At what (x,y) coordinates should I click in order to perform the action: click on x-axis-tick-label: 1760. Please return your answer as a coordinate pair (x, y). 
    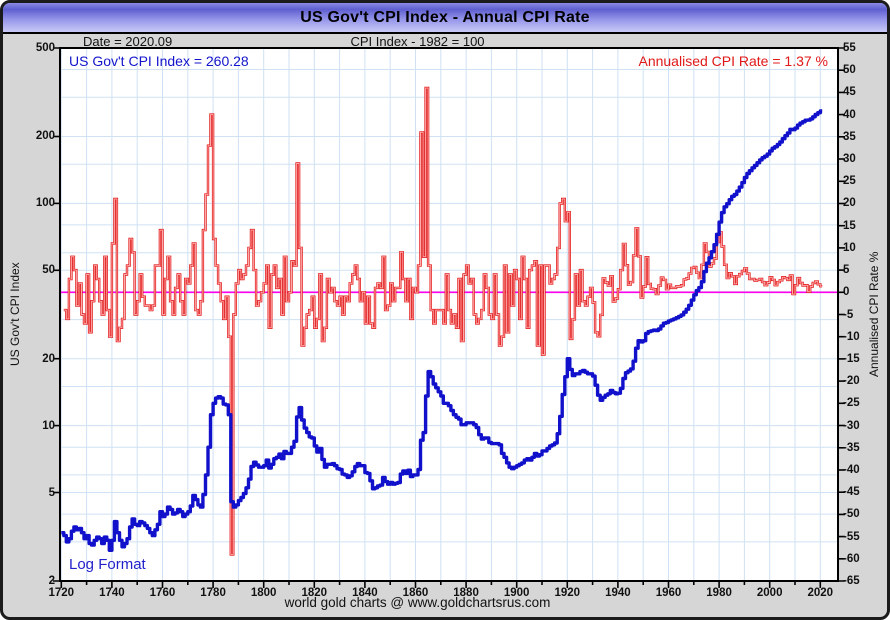
    Looking at the image, I should click on (162, 593).